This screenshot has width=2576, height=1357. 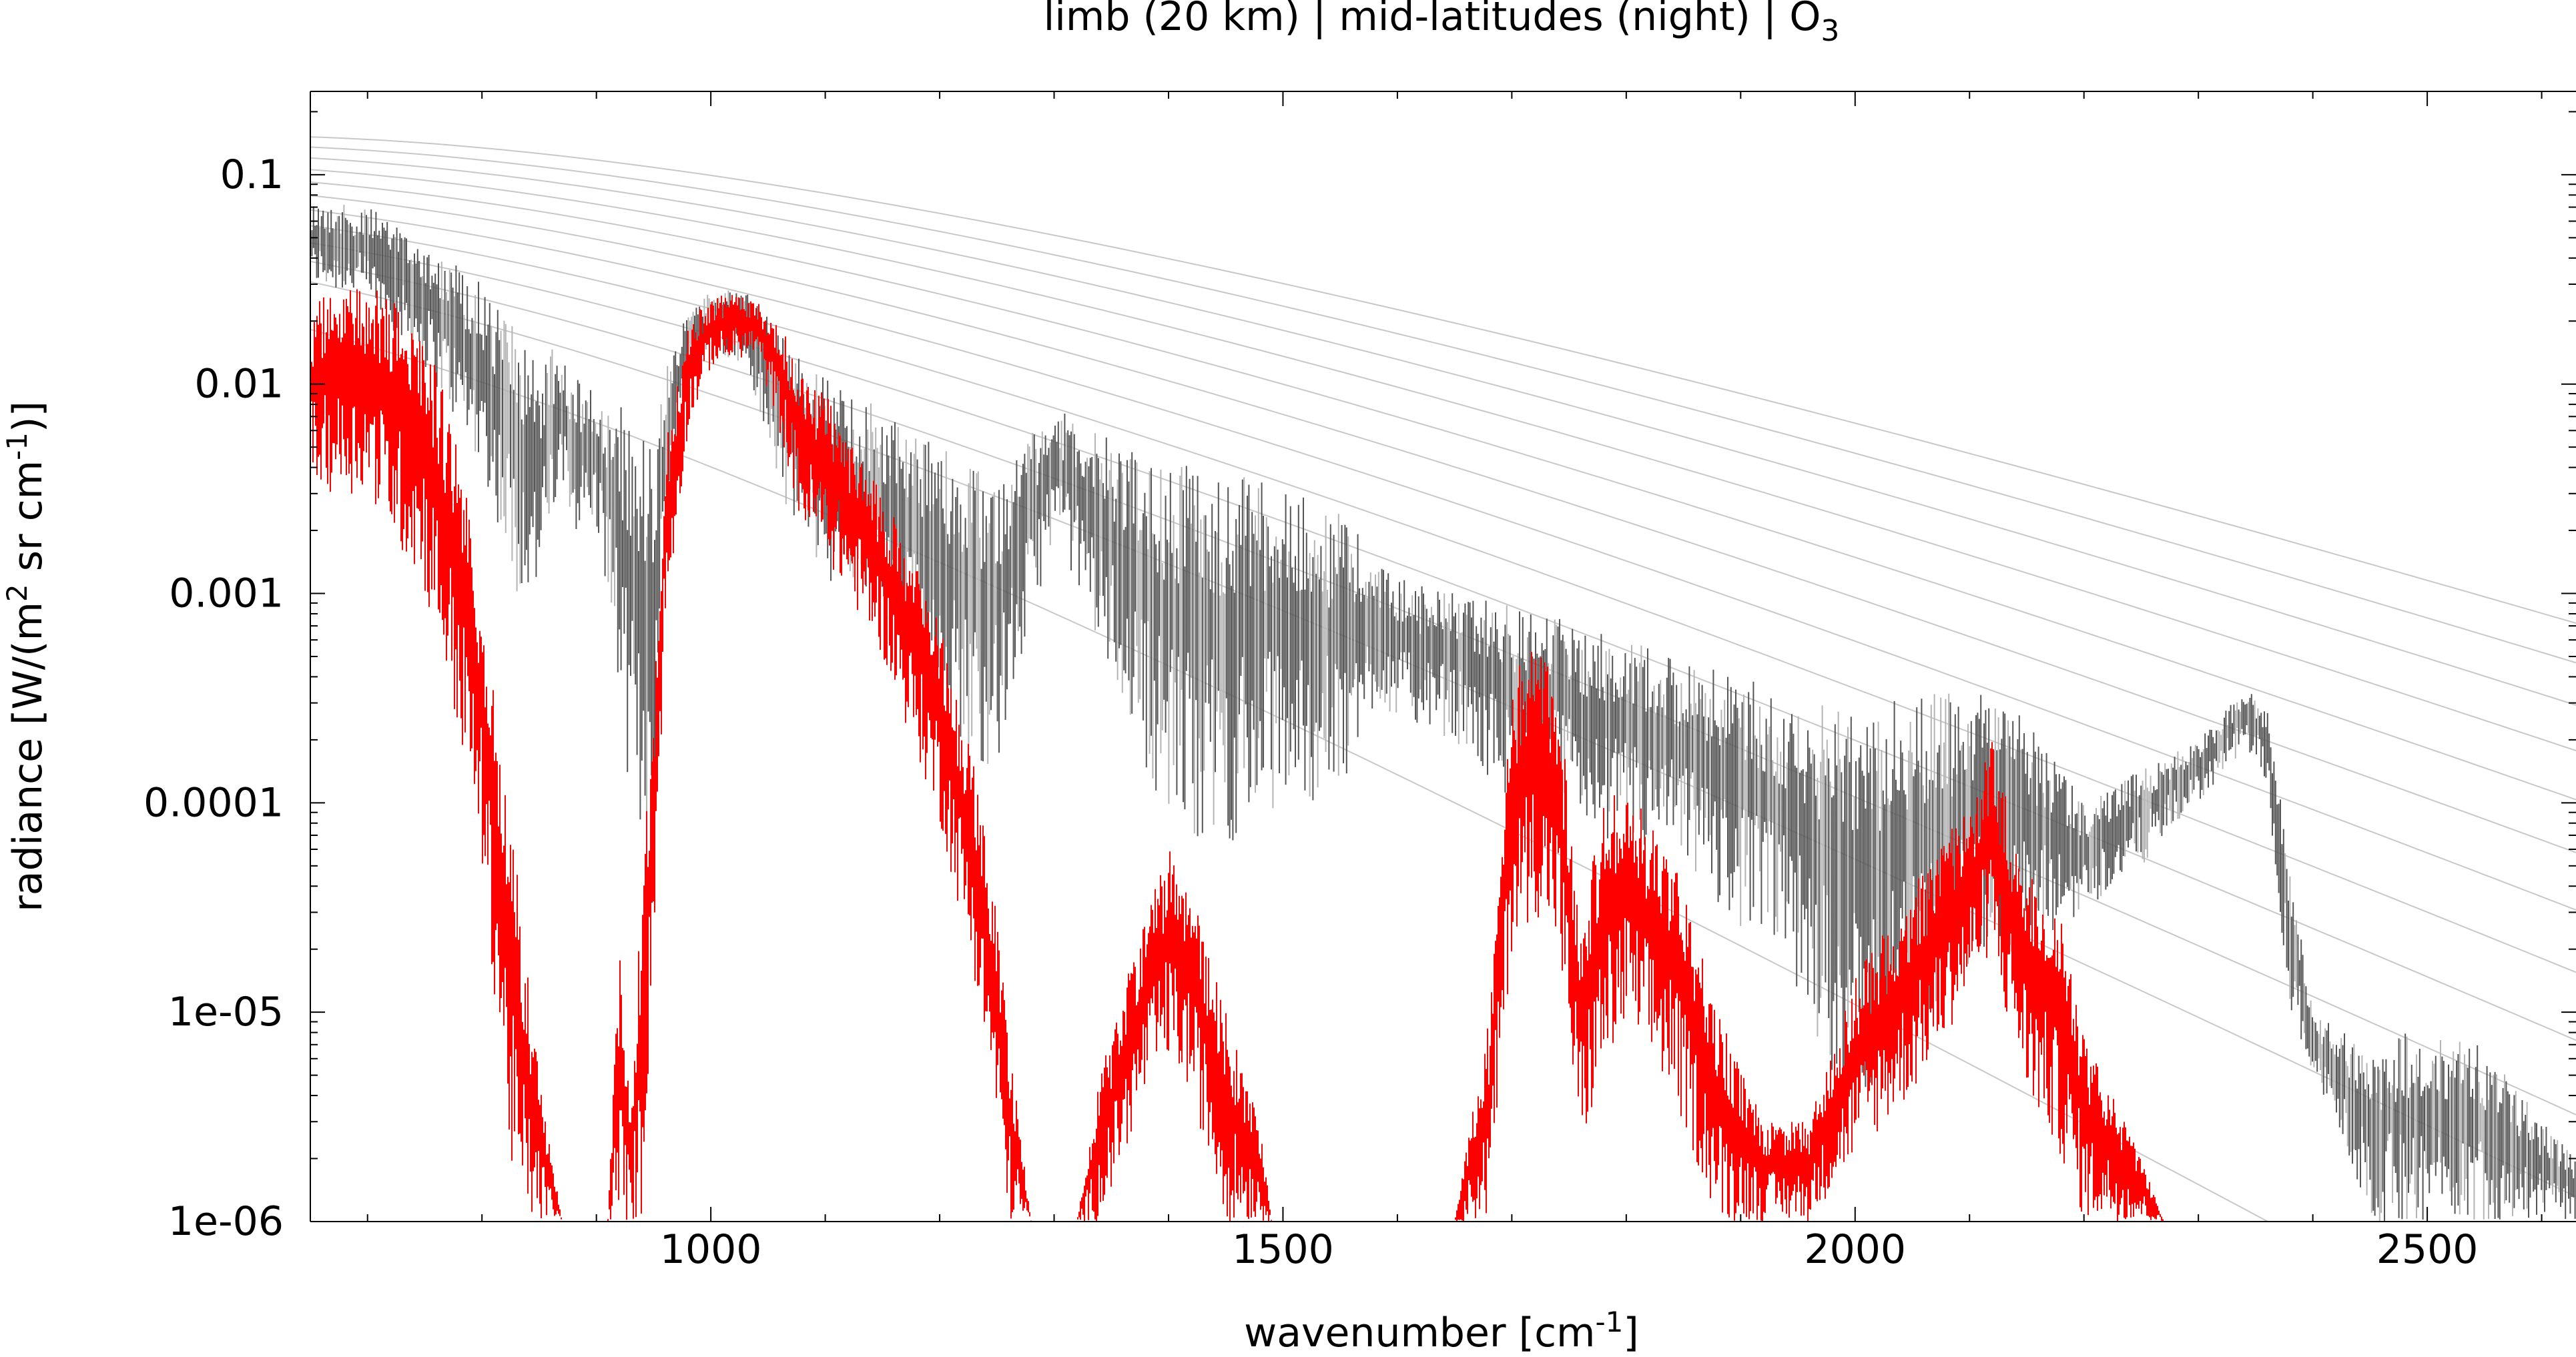 I want to click on x-axis-label: wavenumber [cm-1], so click(x=1441, y=1331).